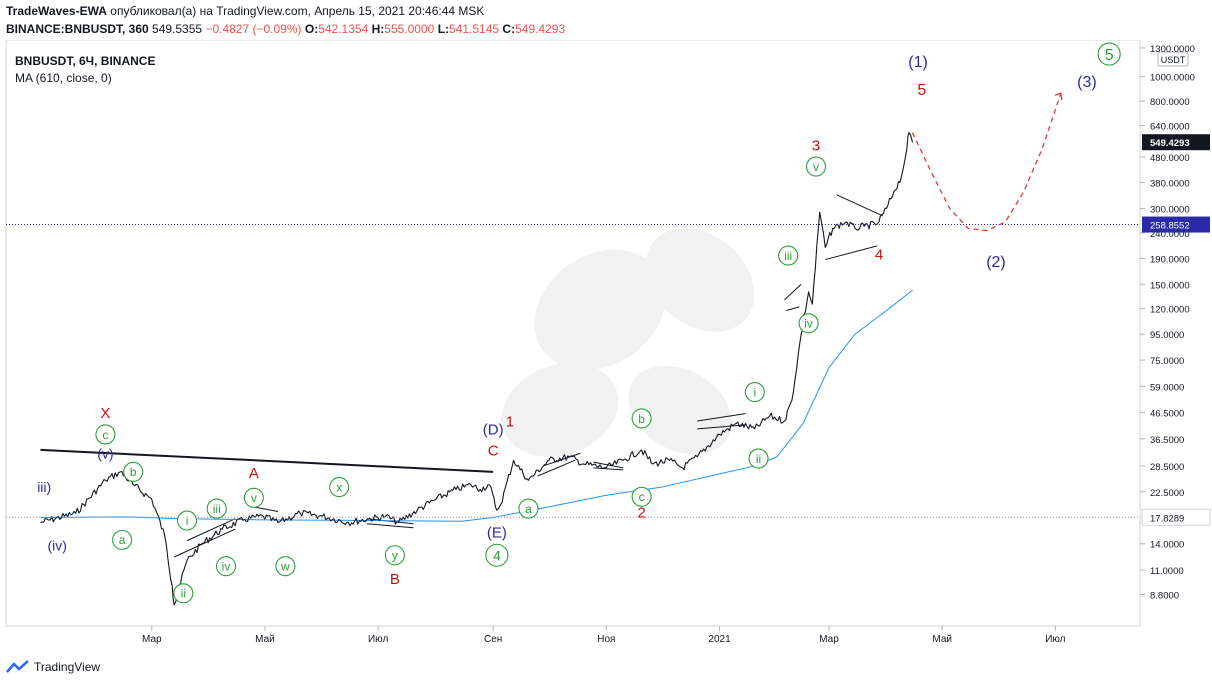 Image resolution: width=1212 pixels, height=689 pixels. Describe the element at coordinates (63, 78) in the screenshot. I see `legend-indicator: MA (610, close, 0)` at that location.